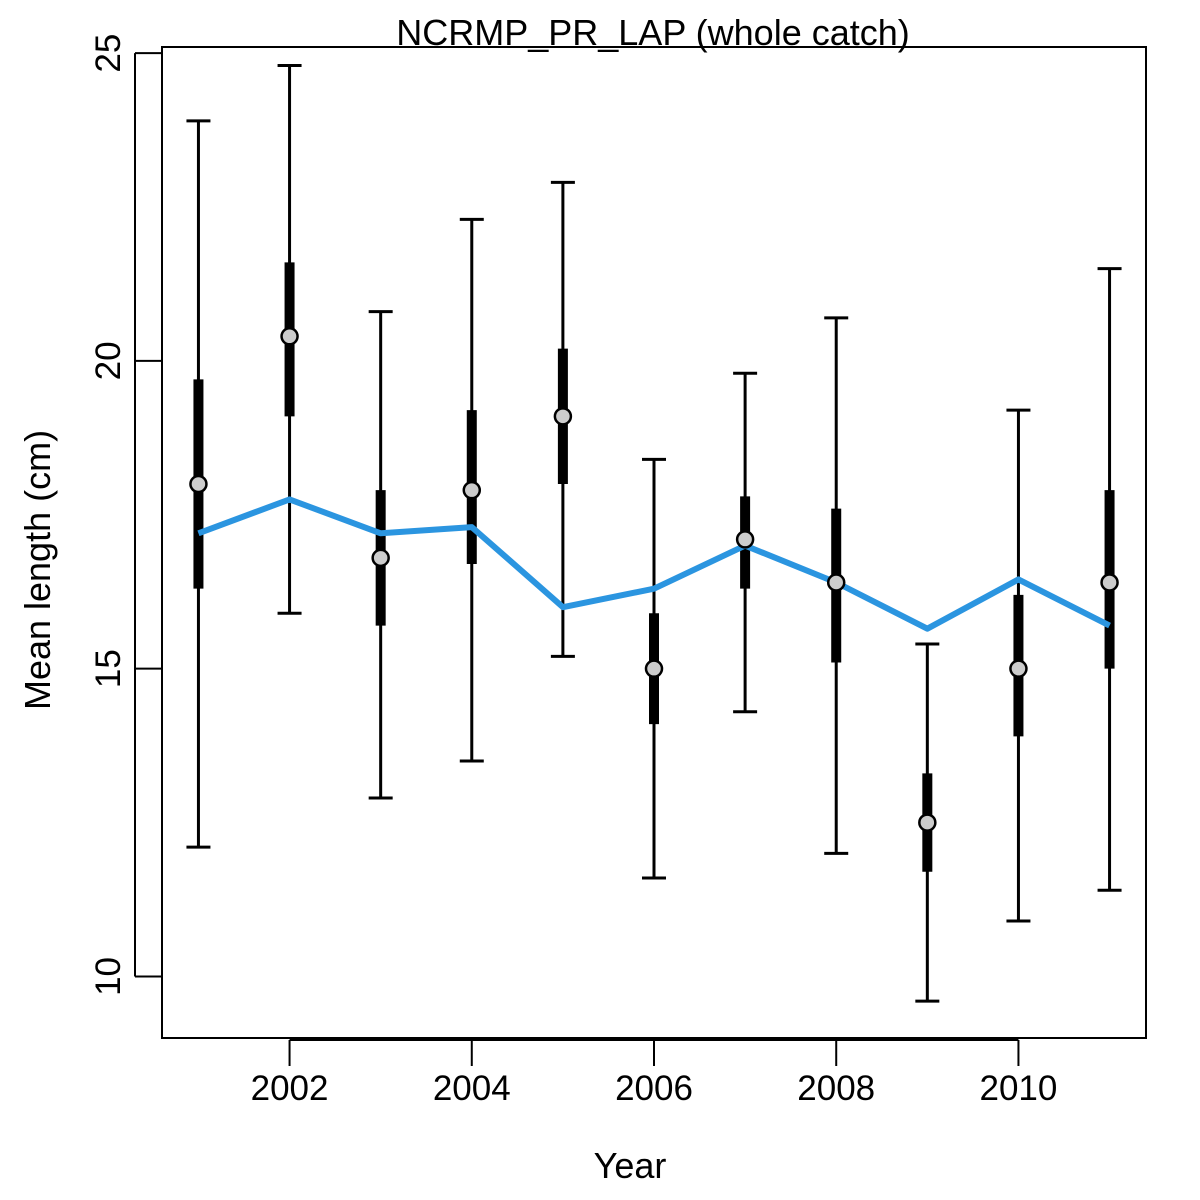  What do you see at coordinates (1019, 1088) in the screenshot?
I see `x-tick-label: 2010` at bounding box center [1019, 1088].